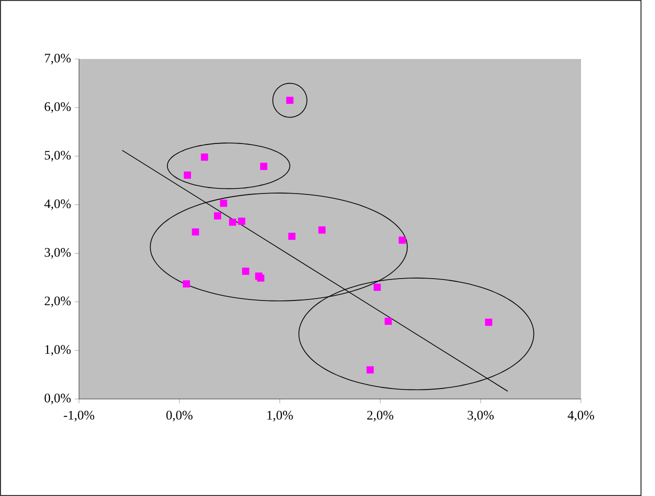  What do you see at coordinates (481, 416) in the screenshot?
I see `x-tick-label: 3,0%` at bounding box center [481, 416].